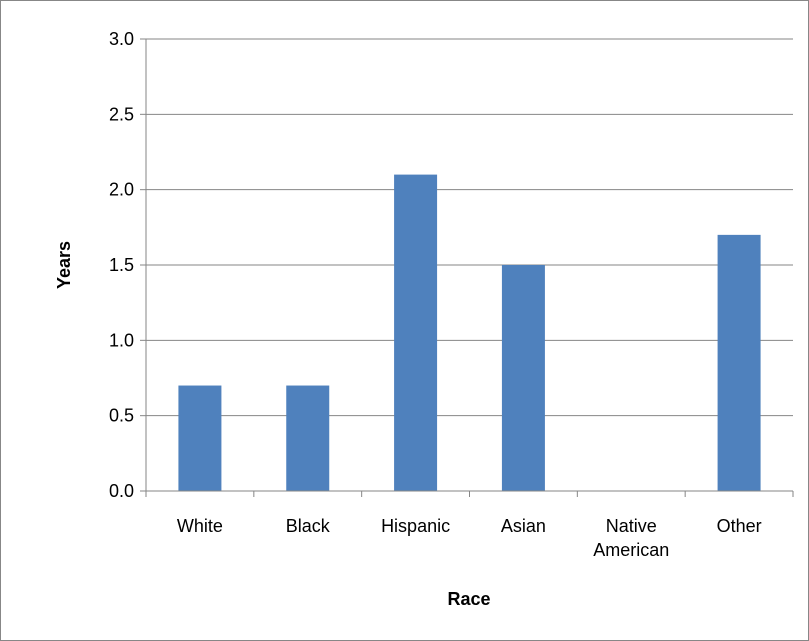  Describe the element at coordinates (121, 265) in the screenshot. I see `y-tick-label: 1.5` at that location.